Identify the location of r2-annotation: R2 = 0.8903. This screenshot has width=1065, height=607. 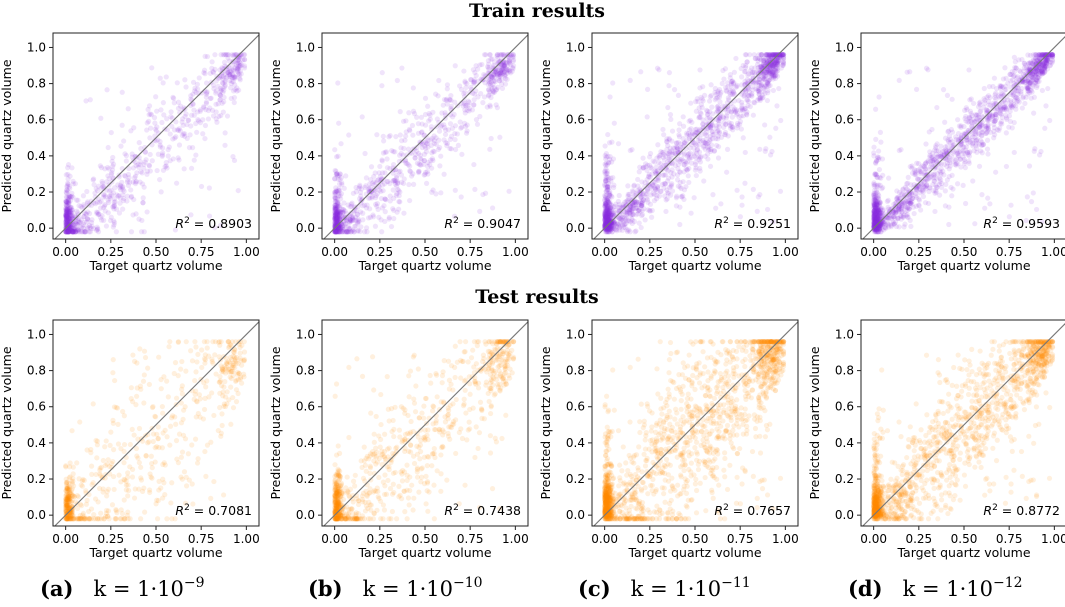
(213, 223).